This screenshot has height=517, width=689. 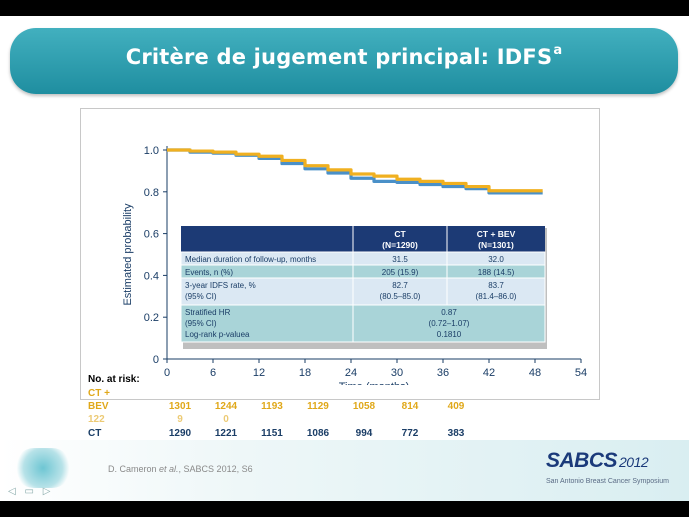 What do you see at coordinates (259, 373) in the screenshot?
I see `x-tick-label: 12` at bounding box center [259, 373].